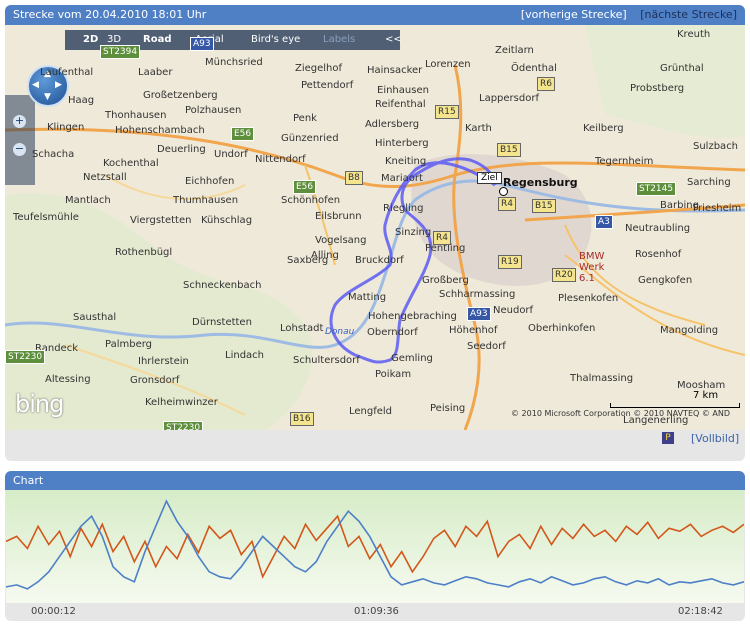 This screenshot has height=625, width=750. Describe the element at coordinates (717, 208) in the screenshot. I see `place-label: Friesheim` at that location.